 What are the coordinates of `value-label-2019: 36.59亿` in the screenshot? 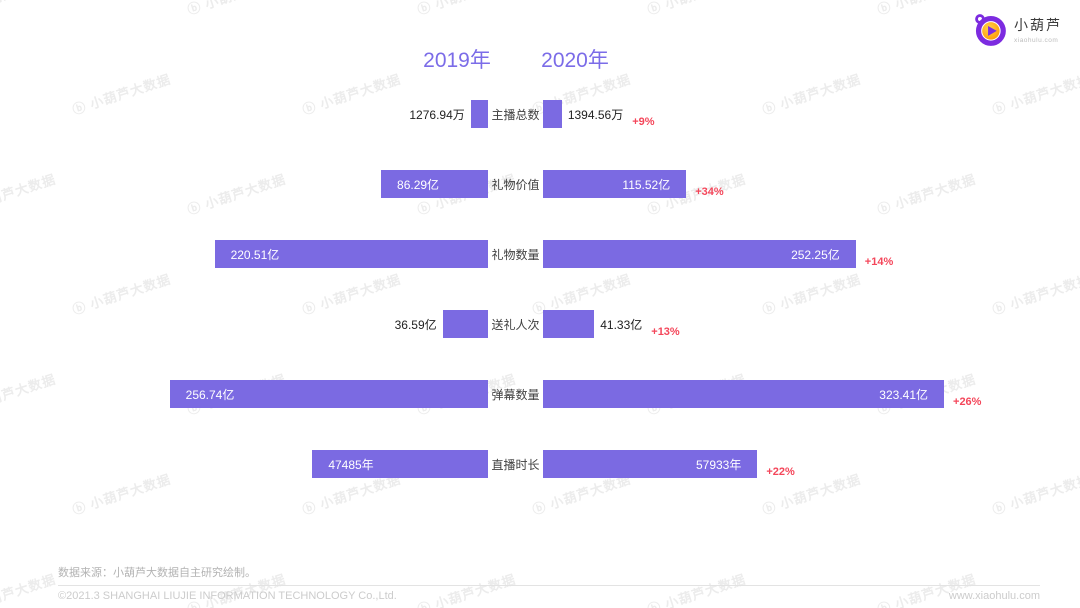 It's located at (415, 324).